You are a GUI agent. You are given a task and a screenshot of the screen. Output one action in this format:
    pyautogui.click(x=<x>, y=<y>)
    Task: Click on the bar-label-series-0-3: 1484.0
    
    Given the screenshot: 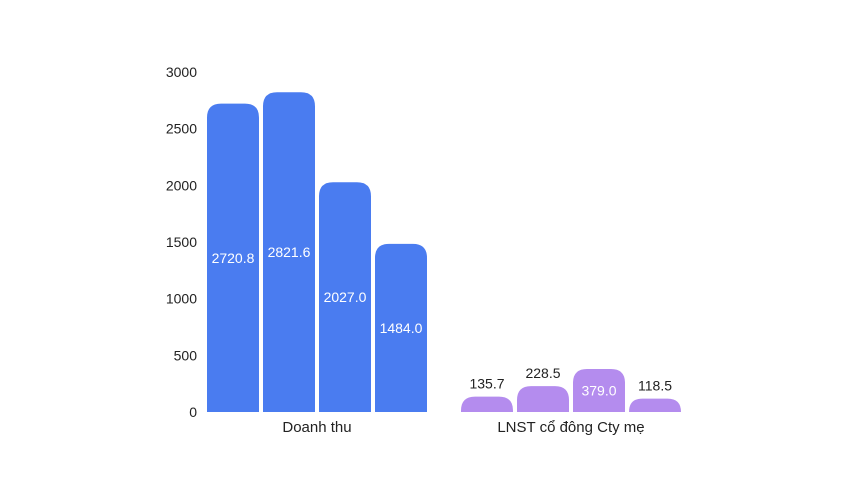 What is the action you would take?
    pyautogui.click(x=401, y=328)
    